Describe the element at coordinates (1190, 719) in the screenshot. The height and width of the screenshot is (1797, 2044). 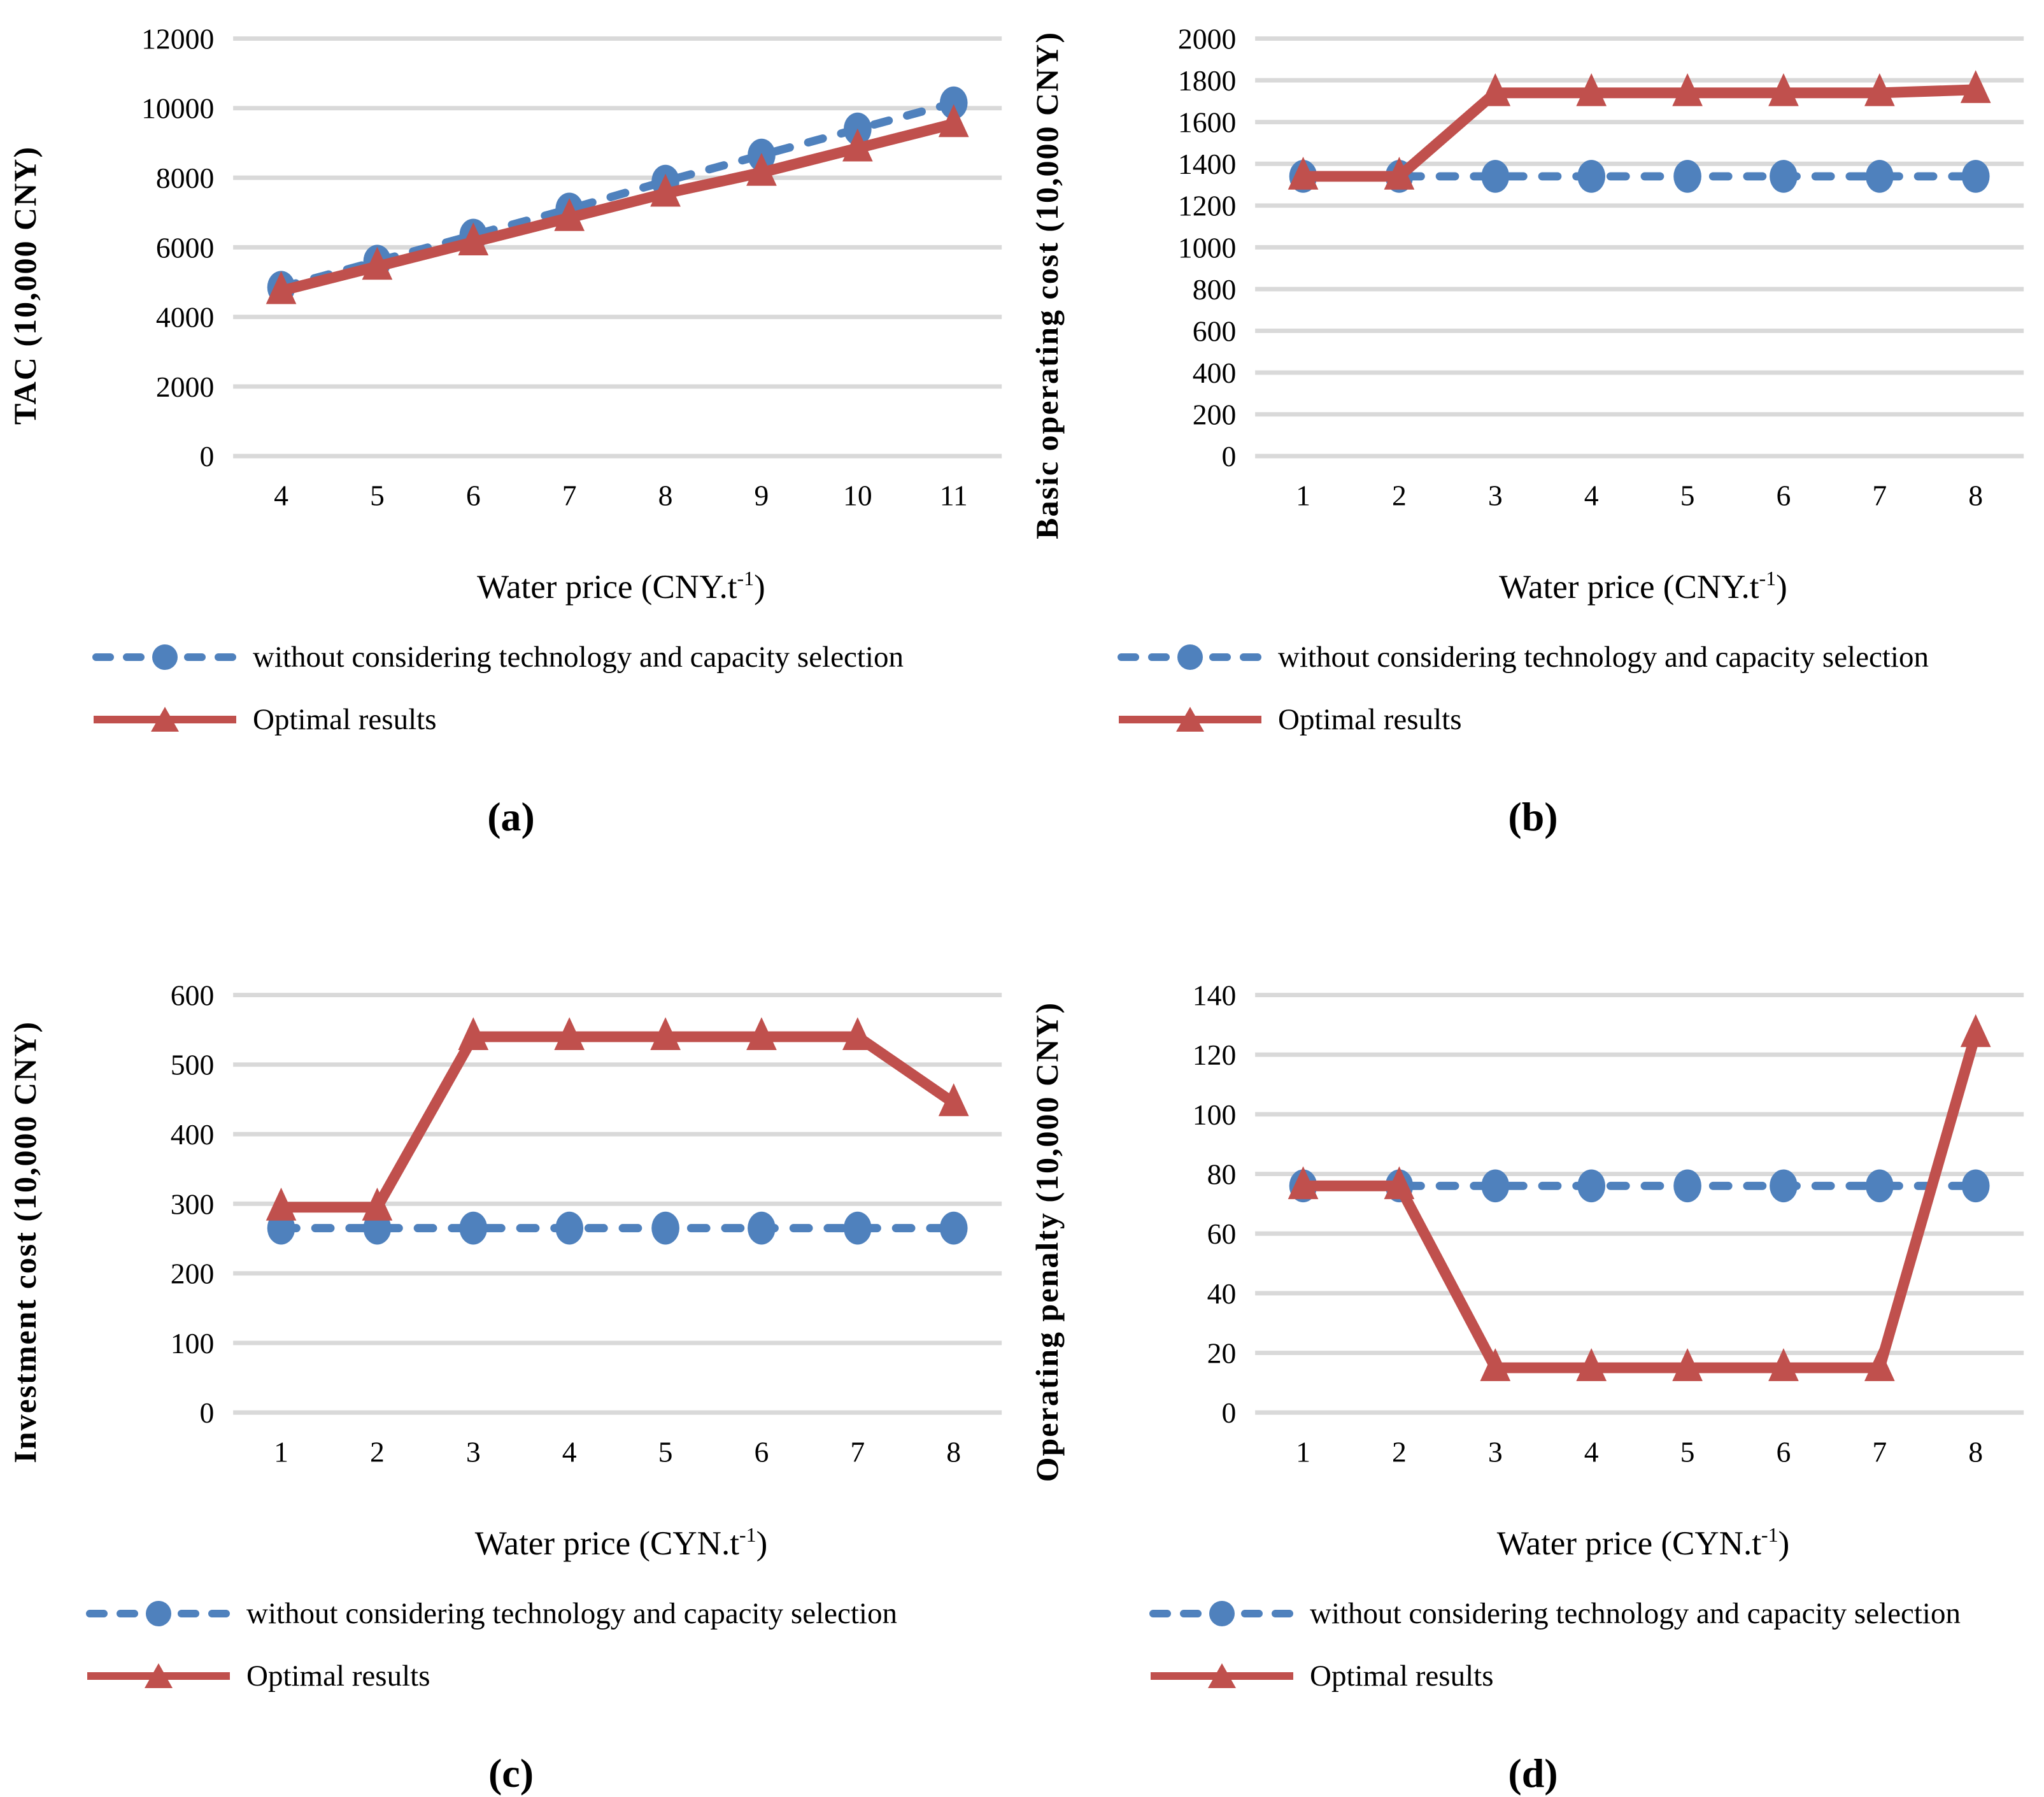
I see `solid-line-triangle-icon` at that location.